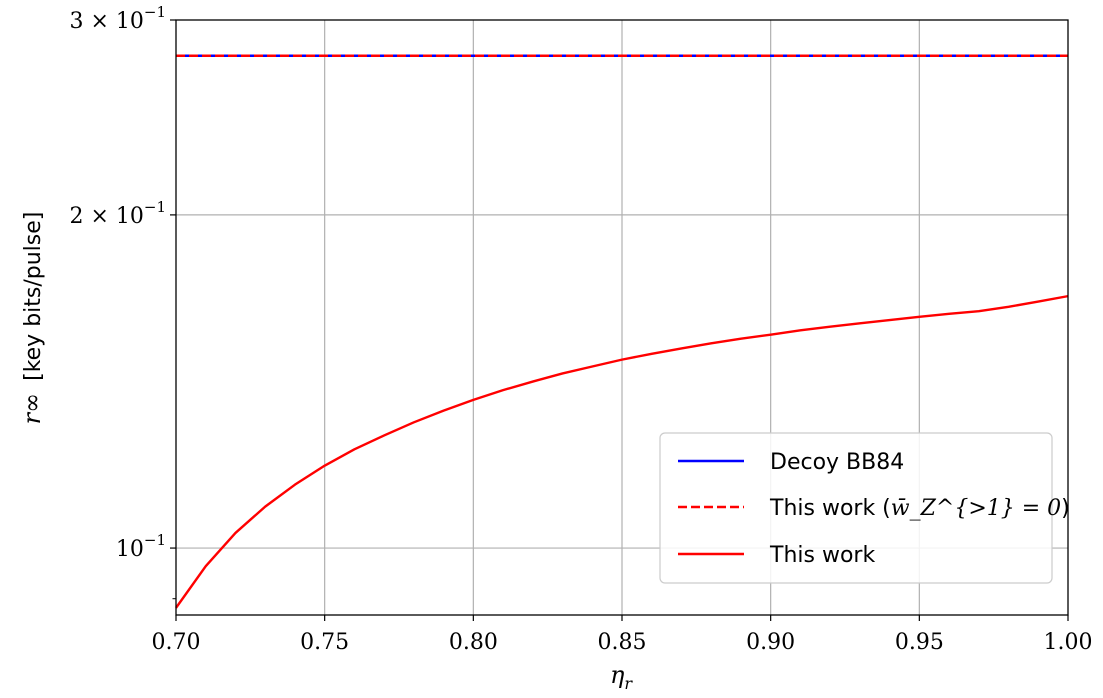 The image size is (1103, 698). Describe the element at coordinates (919, 642) in the screenshot. I see `x-tick-label: 0.95` at that location.